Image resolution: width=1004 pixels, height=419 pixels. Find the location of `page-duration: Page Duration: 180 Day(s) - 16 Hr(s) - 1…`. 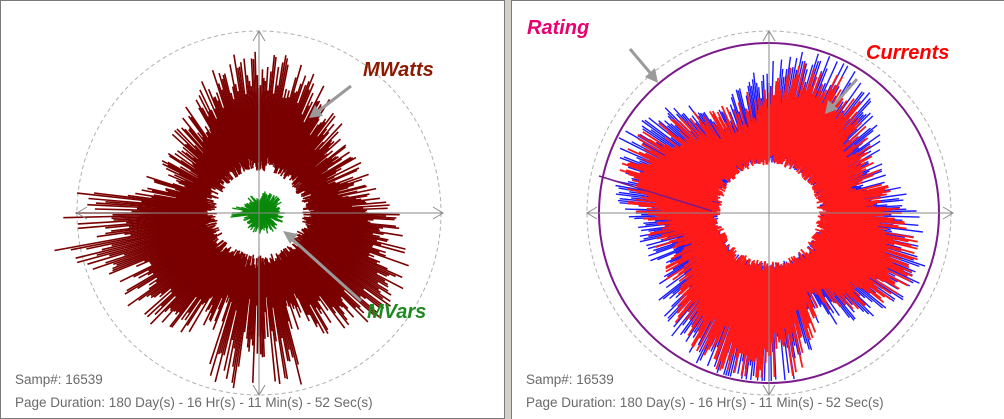

page-duration: Page Duration: 180 Day(s) - 16 Hr(s) - 1… is located at coordinates (194, 402).